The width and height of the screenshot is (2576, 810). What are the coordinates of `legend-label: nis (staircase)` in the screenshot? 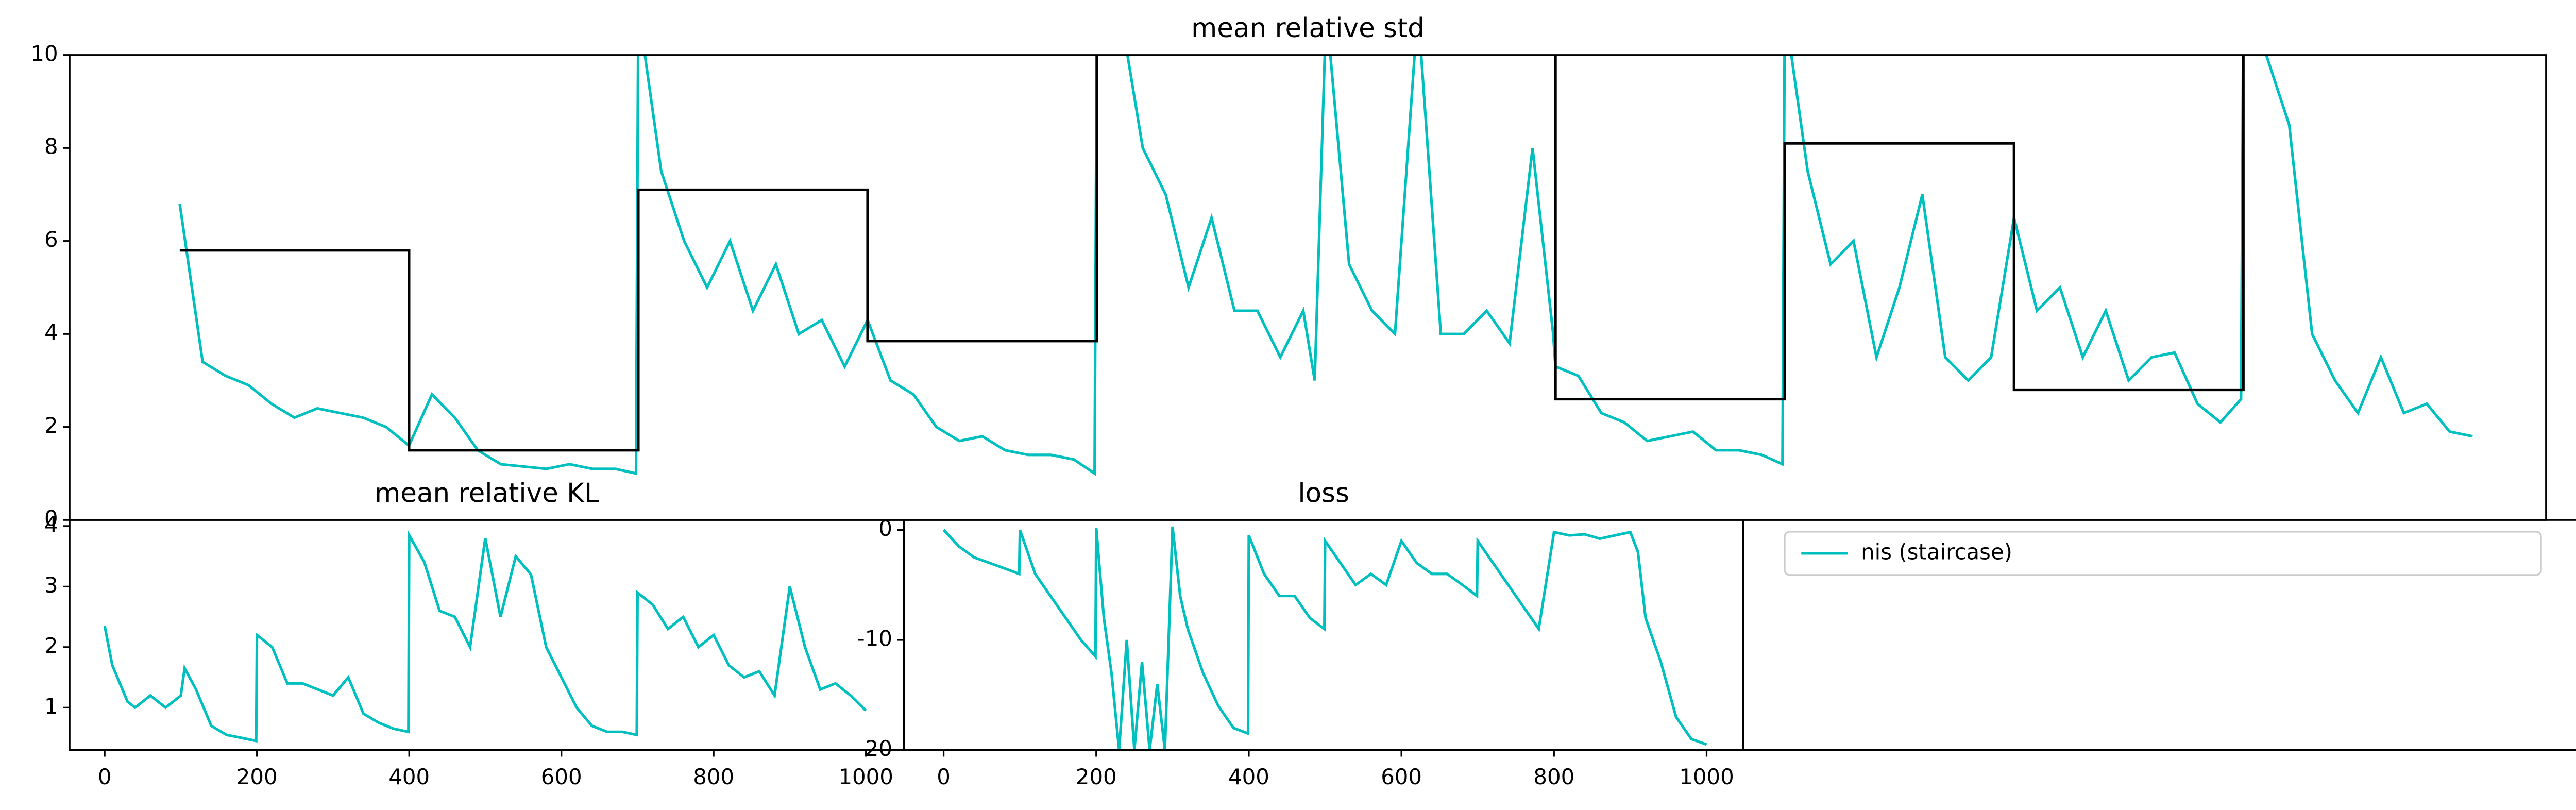 It's located at (1936, 551).